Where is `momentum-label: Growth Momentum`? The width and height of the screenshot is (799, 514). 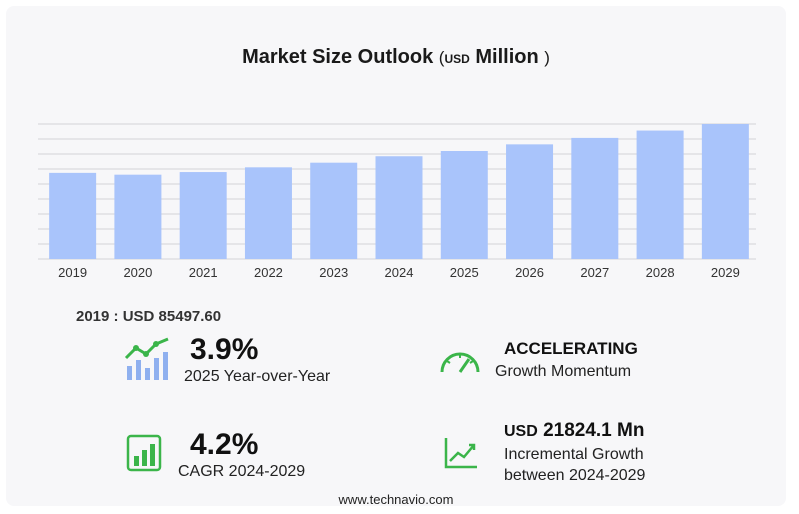
momentum-label: Growth Momentum is located at coordinates (563, 371).